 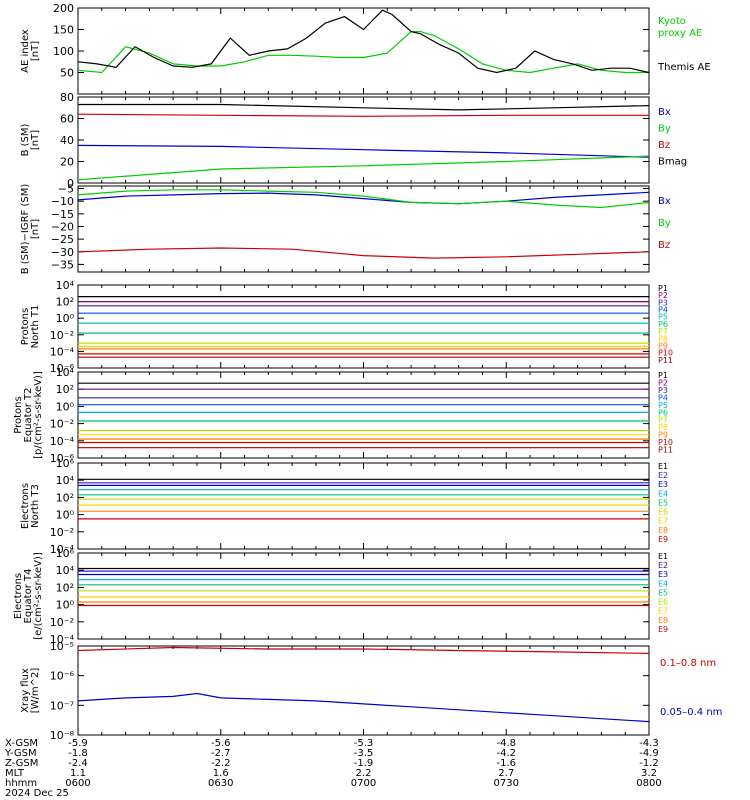 What do you see at coordinates (664, 201) in the screenshot?
I see `legend-label: Bx` at bounding box center [664, 201].